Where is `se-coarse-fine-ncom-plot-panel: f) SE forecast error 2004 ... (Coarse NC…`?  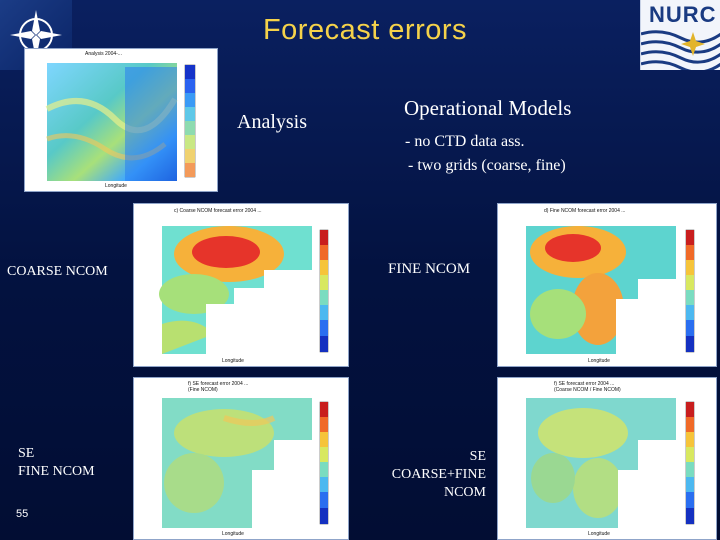
se-coarse-fine-ncom-plot-panel: f) SE forecast error 2004 ... (Coarse NC… is located at coordinates (607, 458).